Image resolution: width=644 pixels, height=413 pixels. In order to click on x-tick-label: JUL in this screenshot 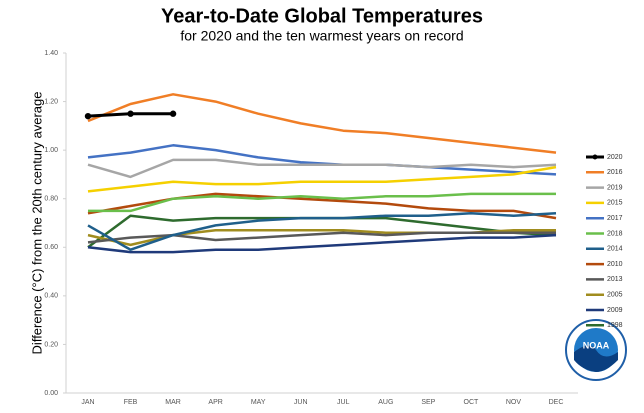, I will do `click(343, 402)`.